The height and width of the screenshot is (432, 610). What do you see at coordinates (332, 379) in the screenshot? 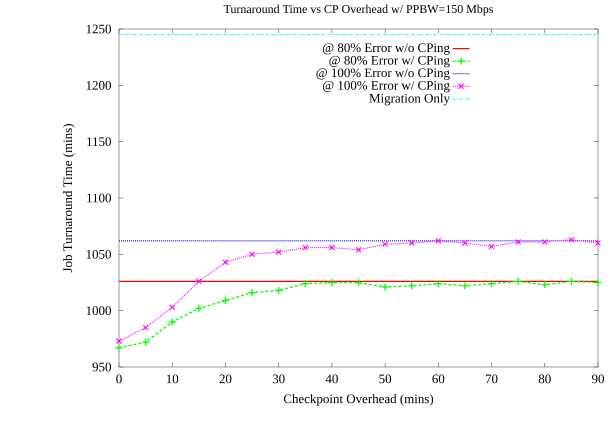
I see `x-tick-label: 40` at bounding box center [332, 379].